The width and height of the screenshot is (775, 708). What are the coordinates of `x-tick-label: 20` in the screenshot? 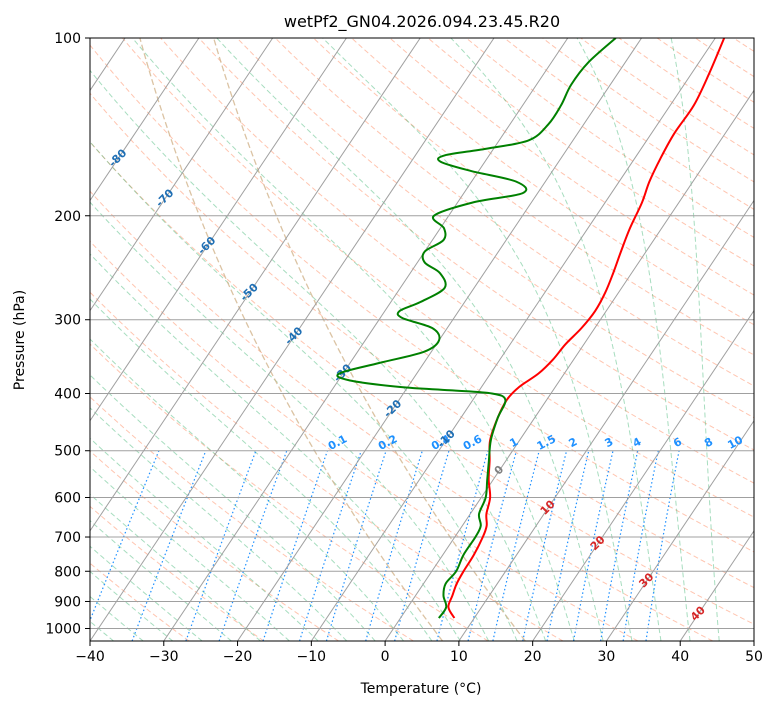 It's located at (533, 657).